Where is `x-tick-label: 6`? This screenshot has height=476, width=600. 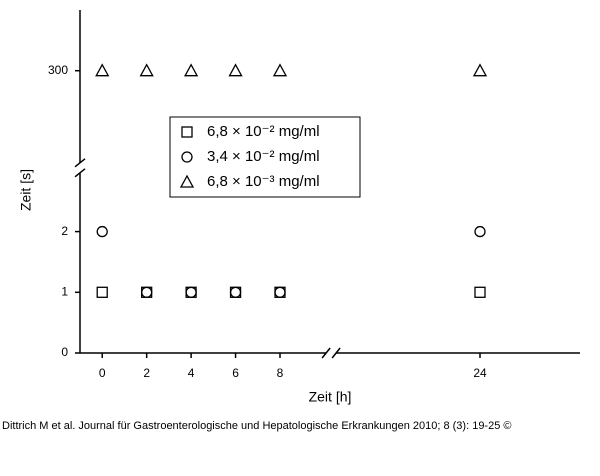
x-tick-label: 6 is located at coordinates (235, 373).